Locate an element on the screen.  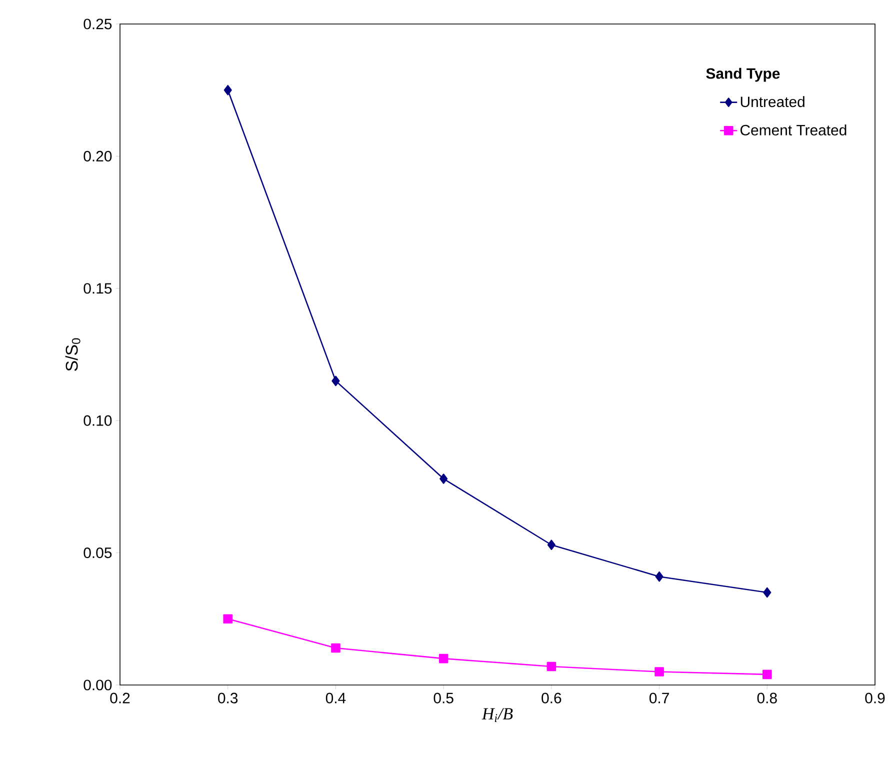
y-tick-label: 0.05 is located at coordinates (98, 553).